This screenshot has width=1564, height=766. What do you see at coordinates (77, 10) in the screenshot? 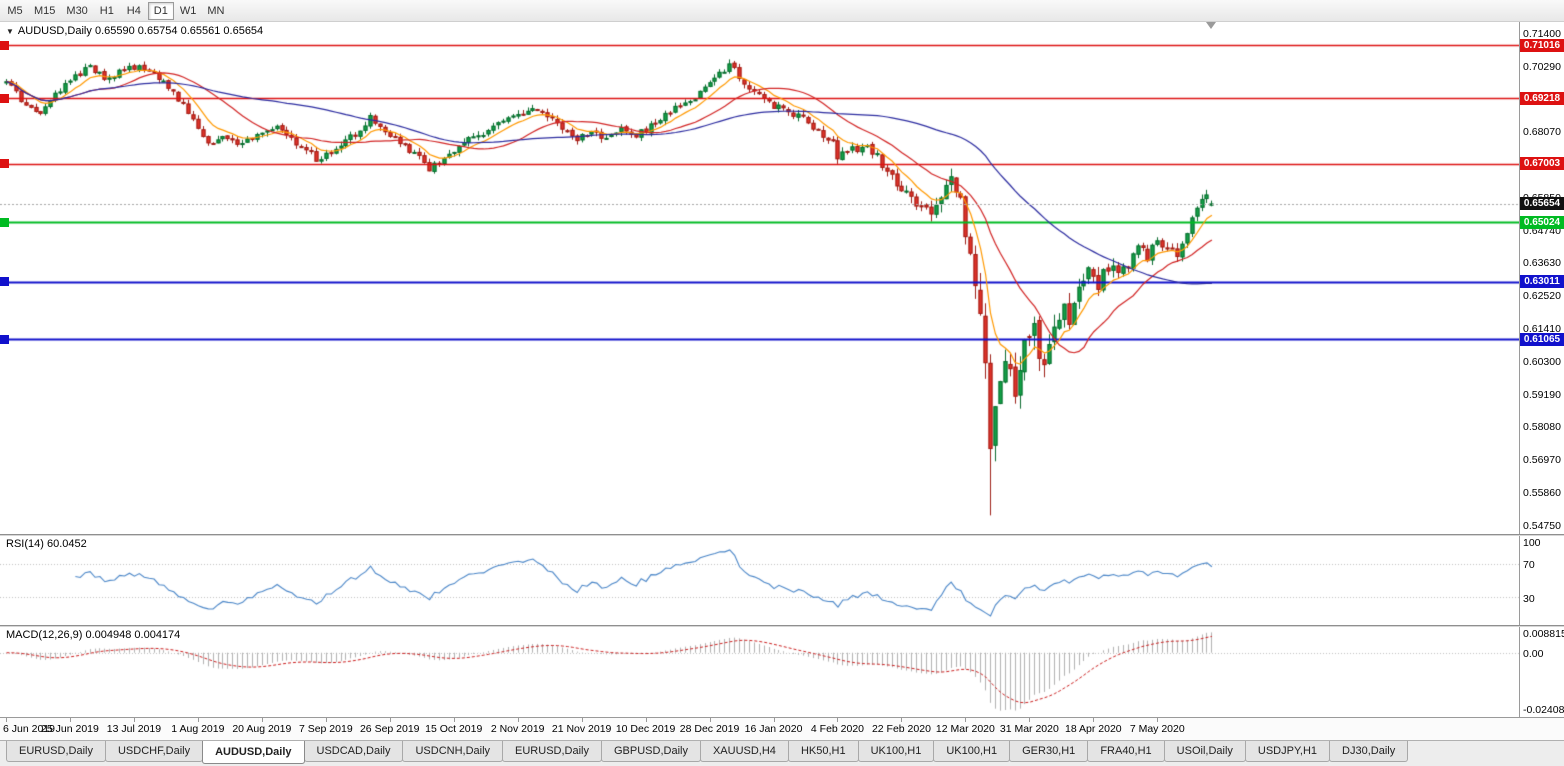
I see `timeframe-m30: M30` at bounding box center [77, 10].